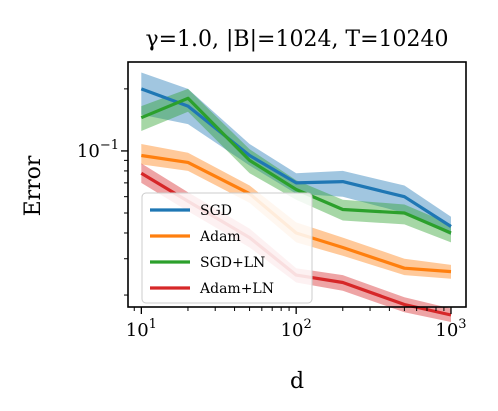 This screenshot has width=498, height=411. What do you see at coordinates (232, 263) in the screenshot?
I see `legend-label-sgd-ln: SGD+LN` at bounding box center [232, 263].